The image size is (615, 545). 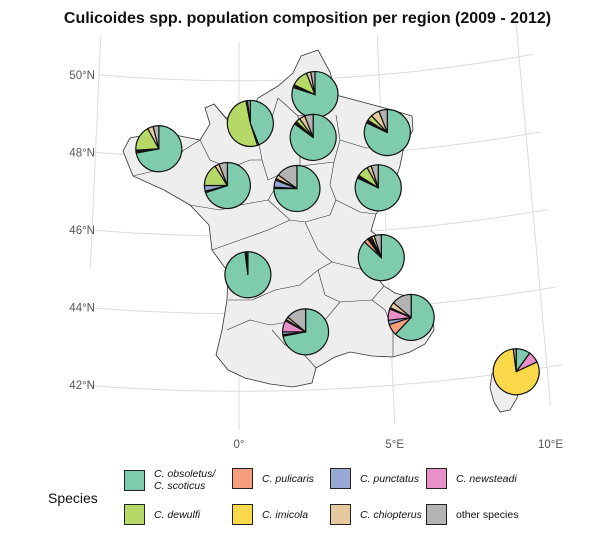 I want to click on legend-item: C. dewulfi, so click(x=162, y=514).